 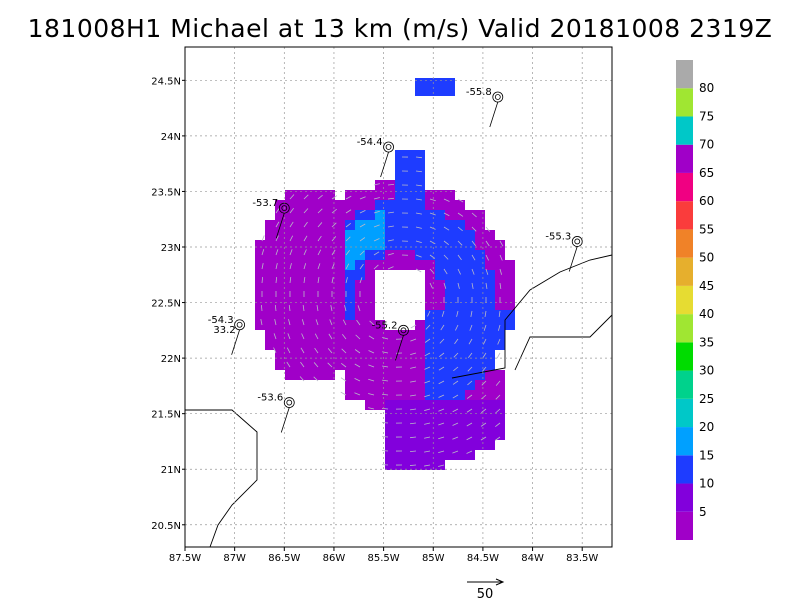 What do you see at coordinates (166, 415) in the screenshot?
I see `lat-label: 21.5N` at bounding box center [166, 415].